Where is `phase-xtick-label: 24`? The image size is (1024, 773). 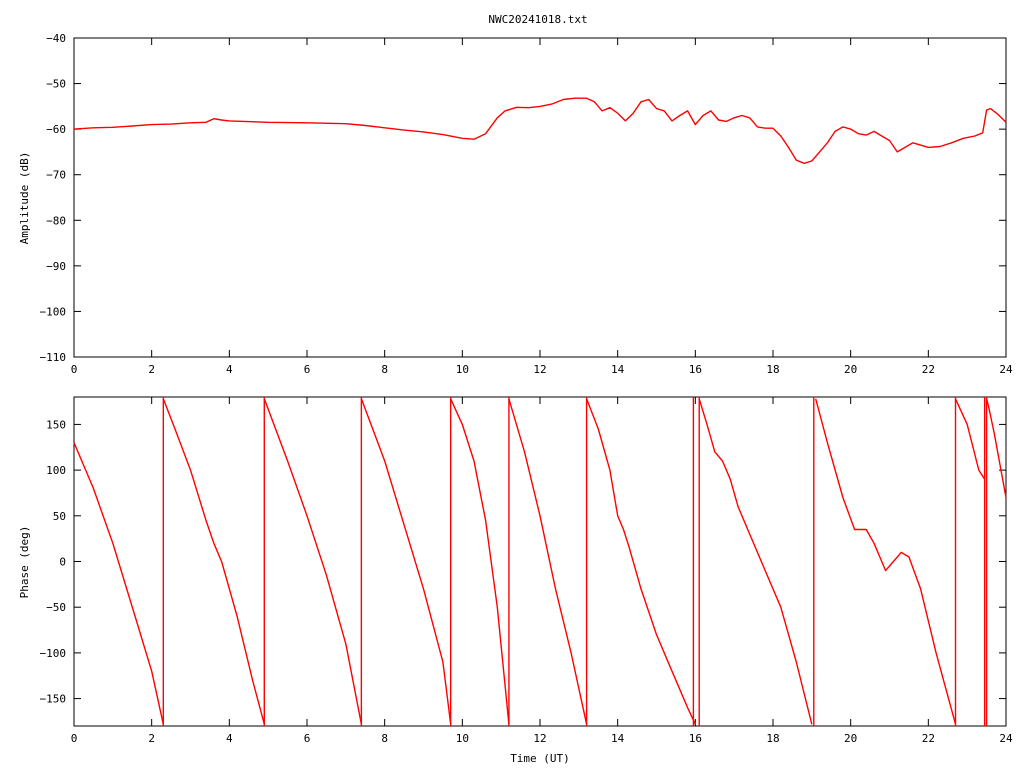 phase-xtick-label: 24 is located at coordinates (1006, 738).